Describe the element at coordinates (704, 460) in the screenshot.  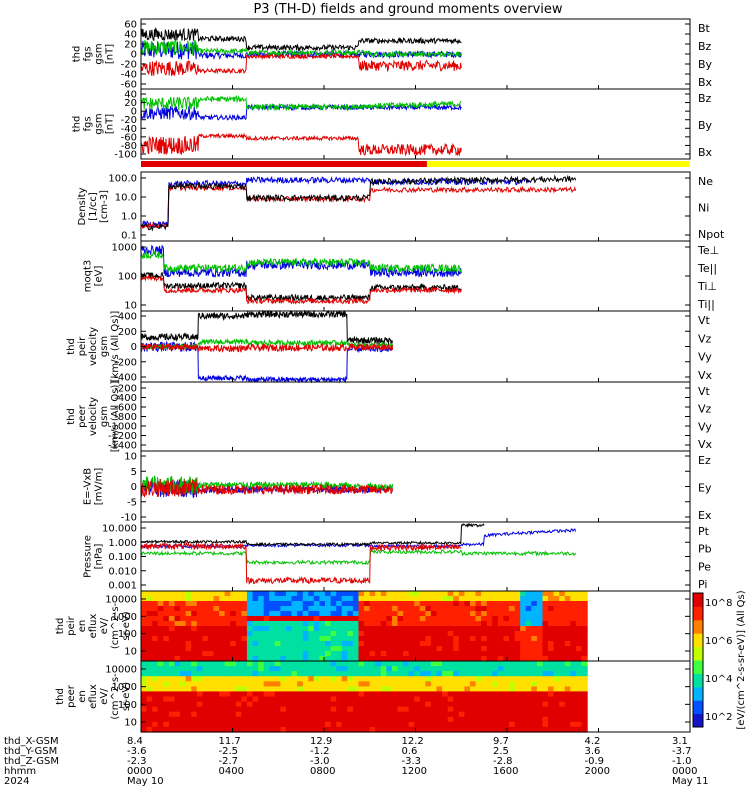
I see `legend-entry: Ez` at that location.